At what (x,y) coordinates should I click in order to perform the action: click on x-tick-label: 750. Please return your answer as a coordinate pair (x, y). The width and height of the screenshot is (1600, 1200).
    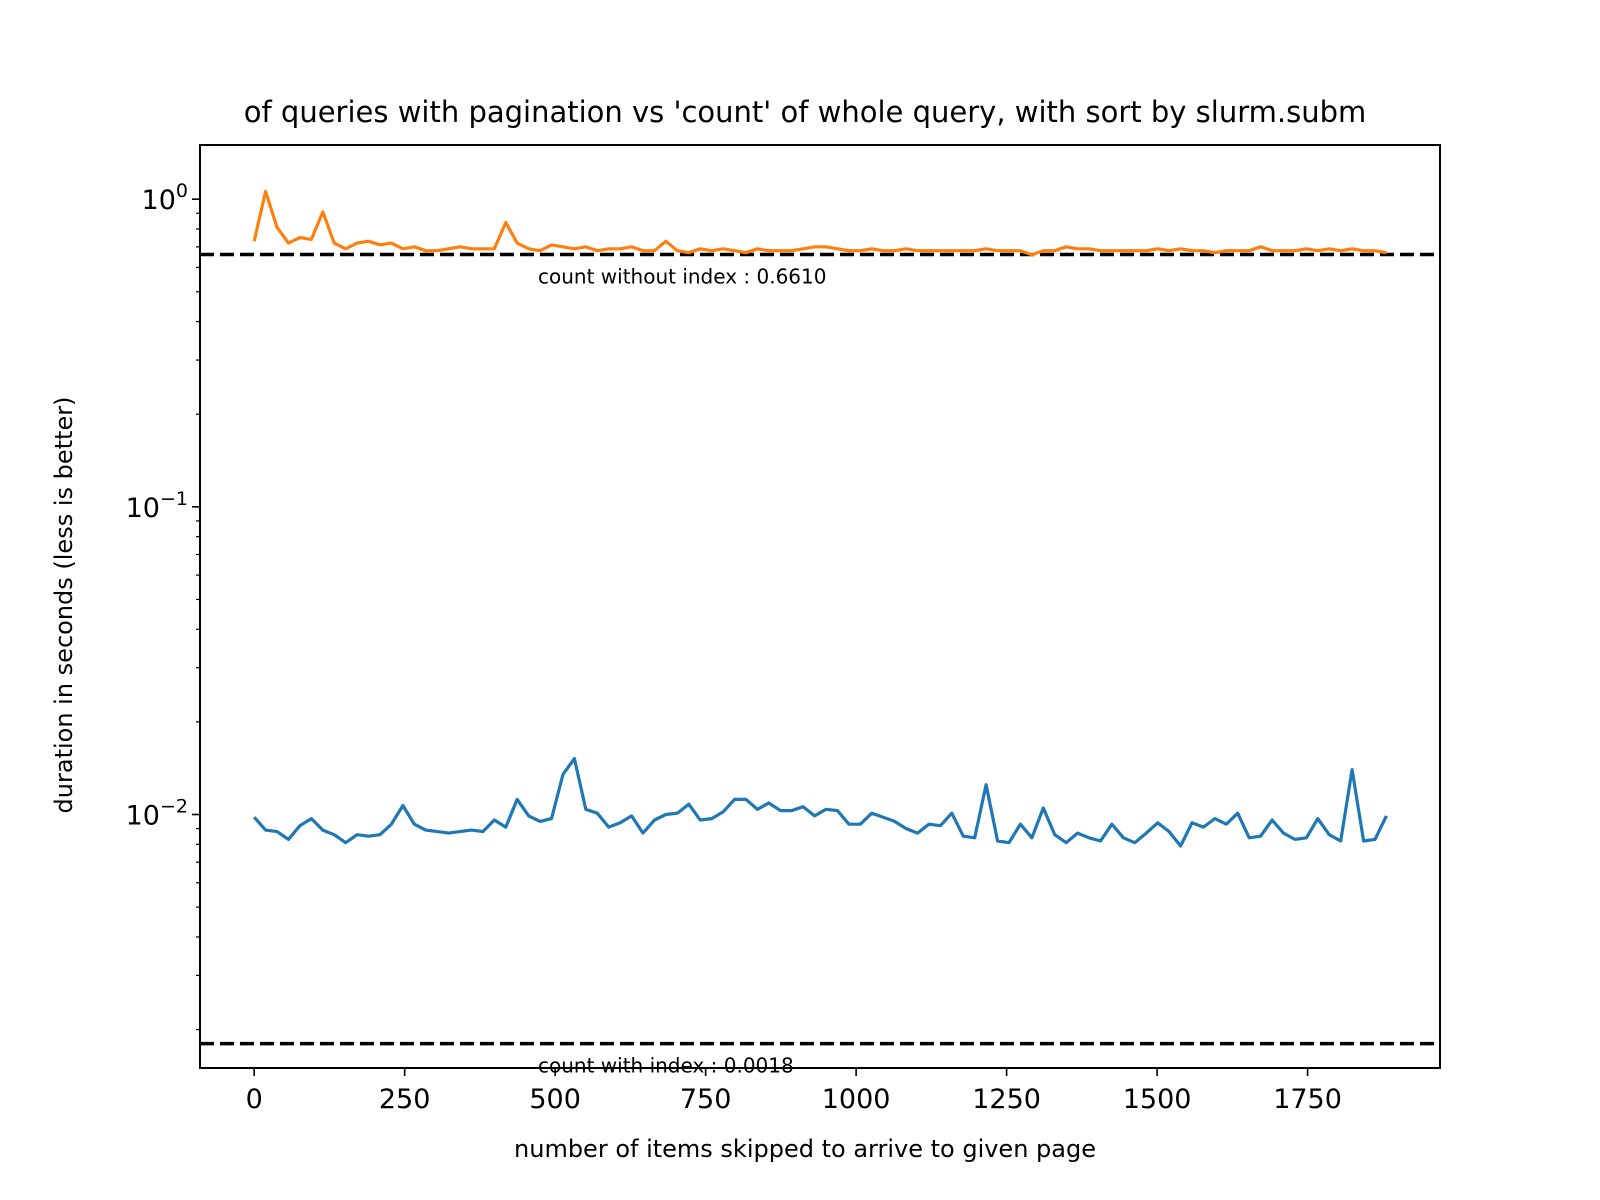
    Looking at the image, I should click on (706, 1099).